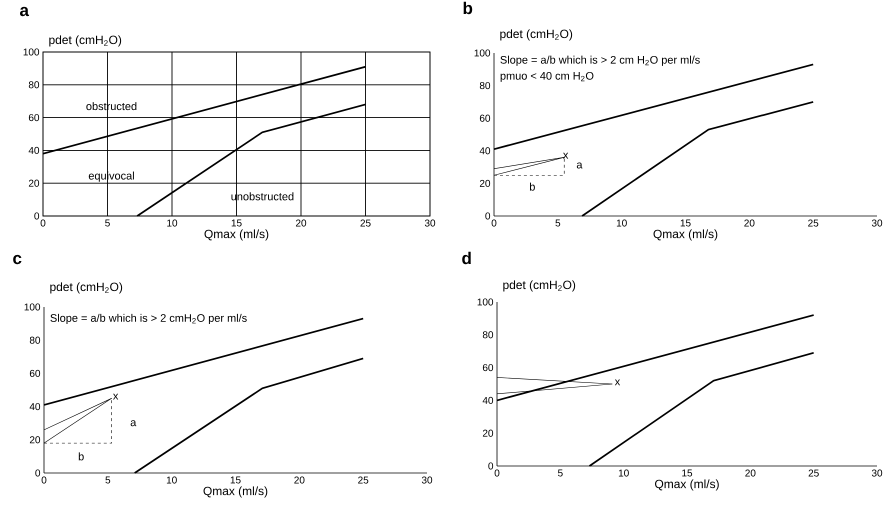 The width and height of the screenshot is (889, 517). I want to click on chart-title: b, so click(468, 8).